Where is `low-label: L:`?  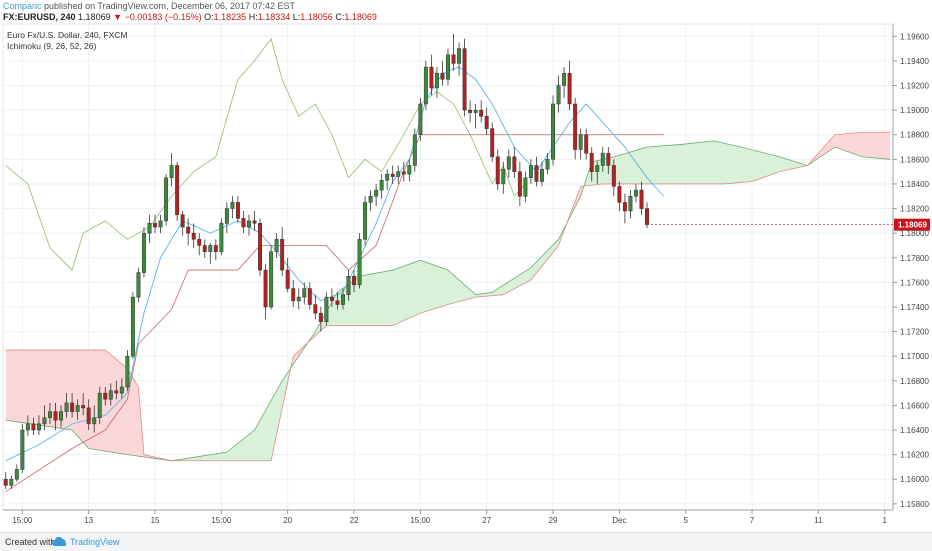 low-label: L: is located at coordinates (296, 17).